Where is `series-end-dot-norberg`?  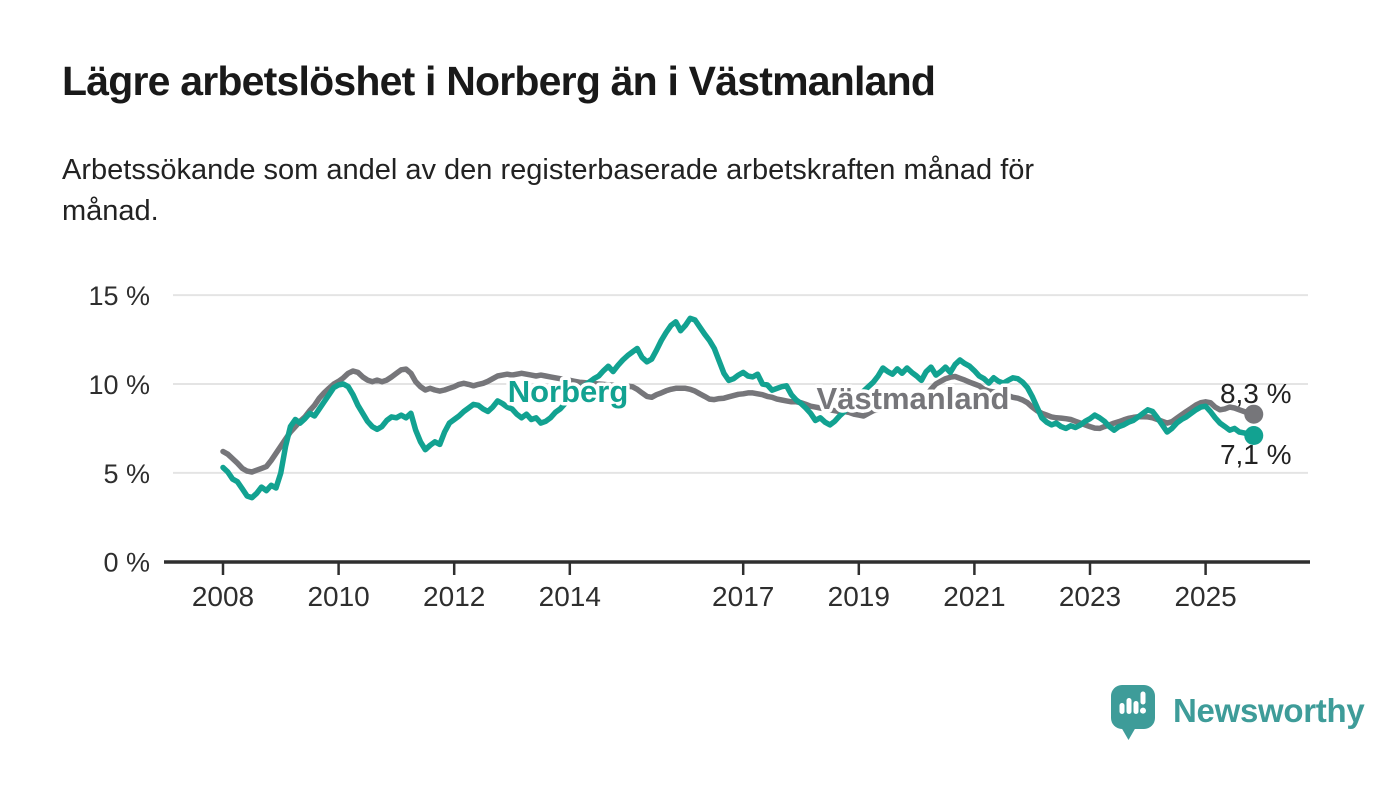
series-end-dot-norberg is located at coordinates (1254, 436).